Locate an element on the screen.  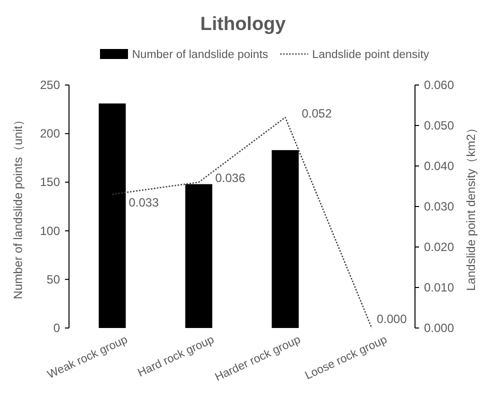
y-axis-title: Number of landslide points（unit） is located at coordinates (18, 207).